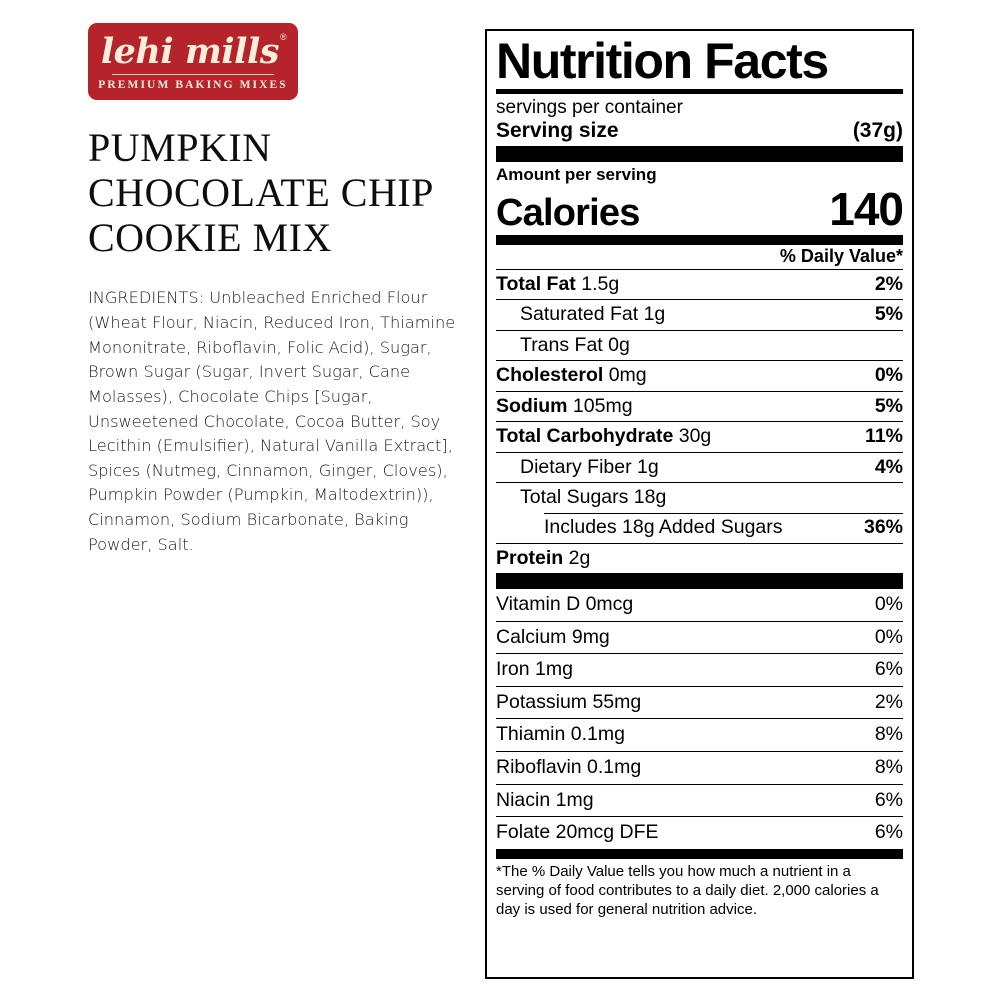  Describe the element at coordinates (543, 557) in the screenshot. I see `nutrient-name: Protein 2g` at that location.